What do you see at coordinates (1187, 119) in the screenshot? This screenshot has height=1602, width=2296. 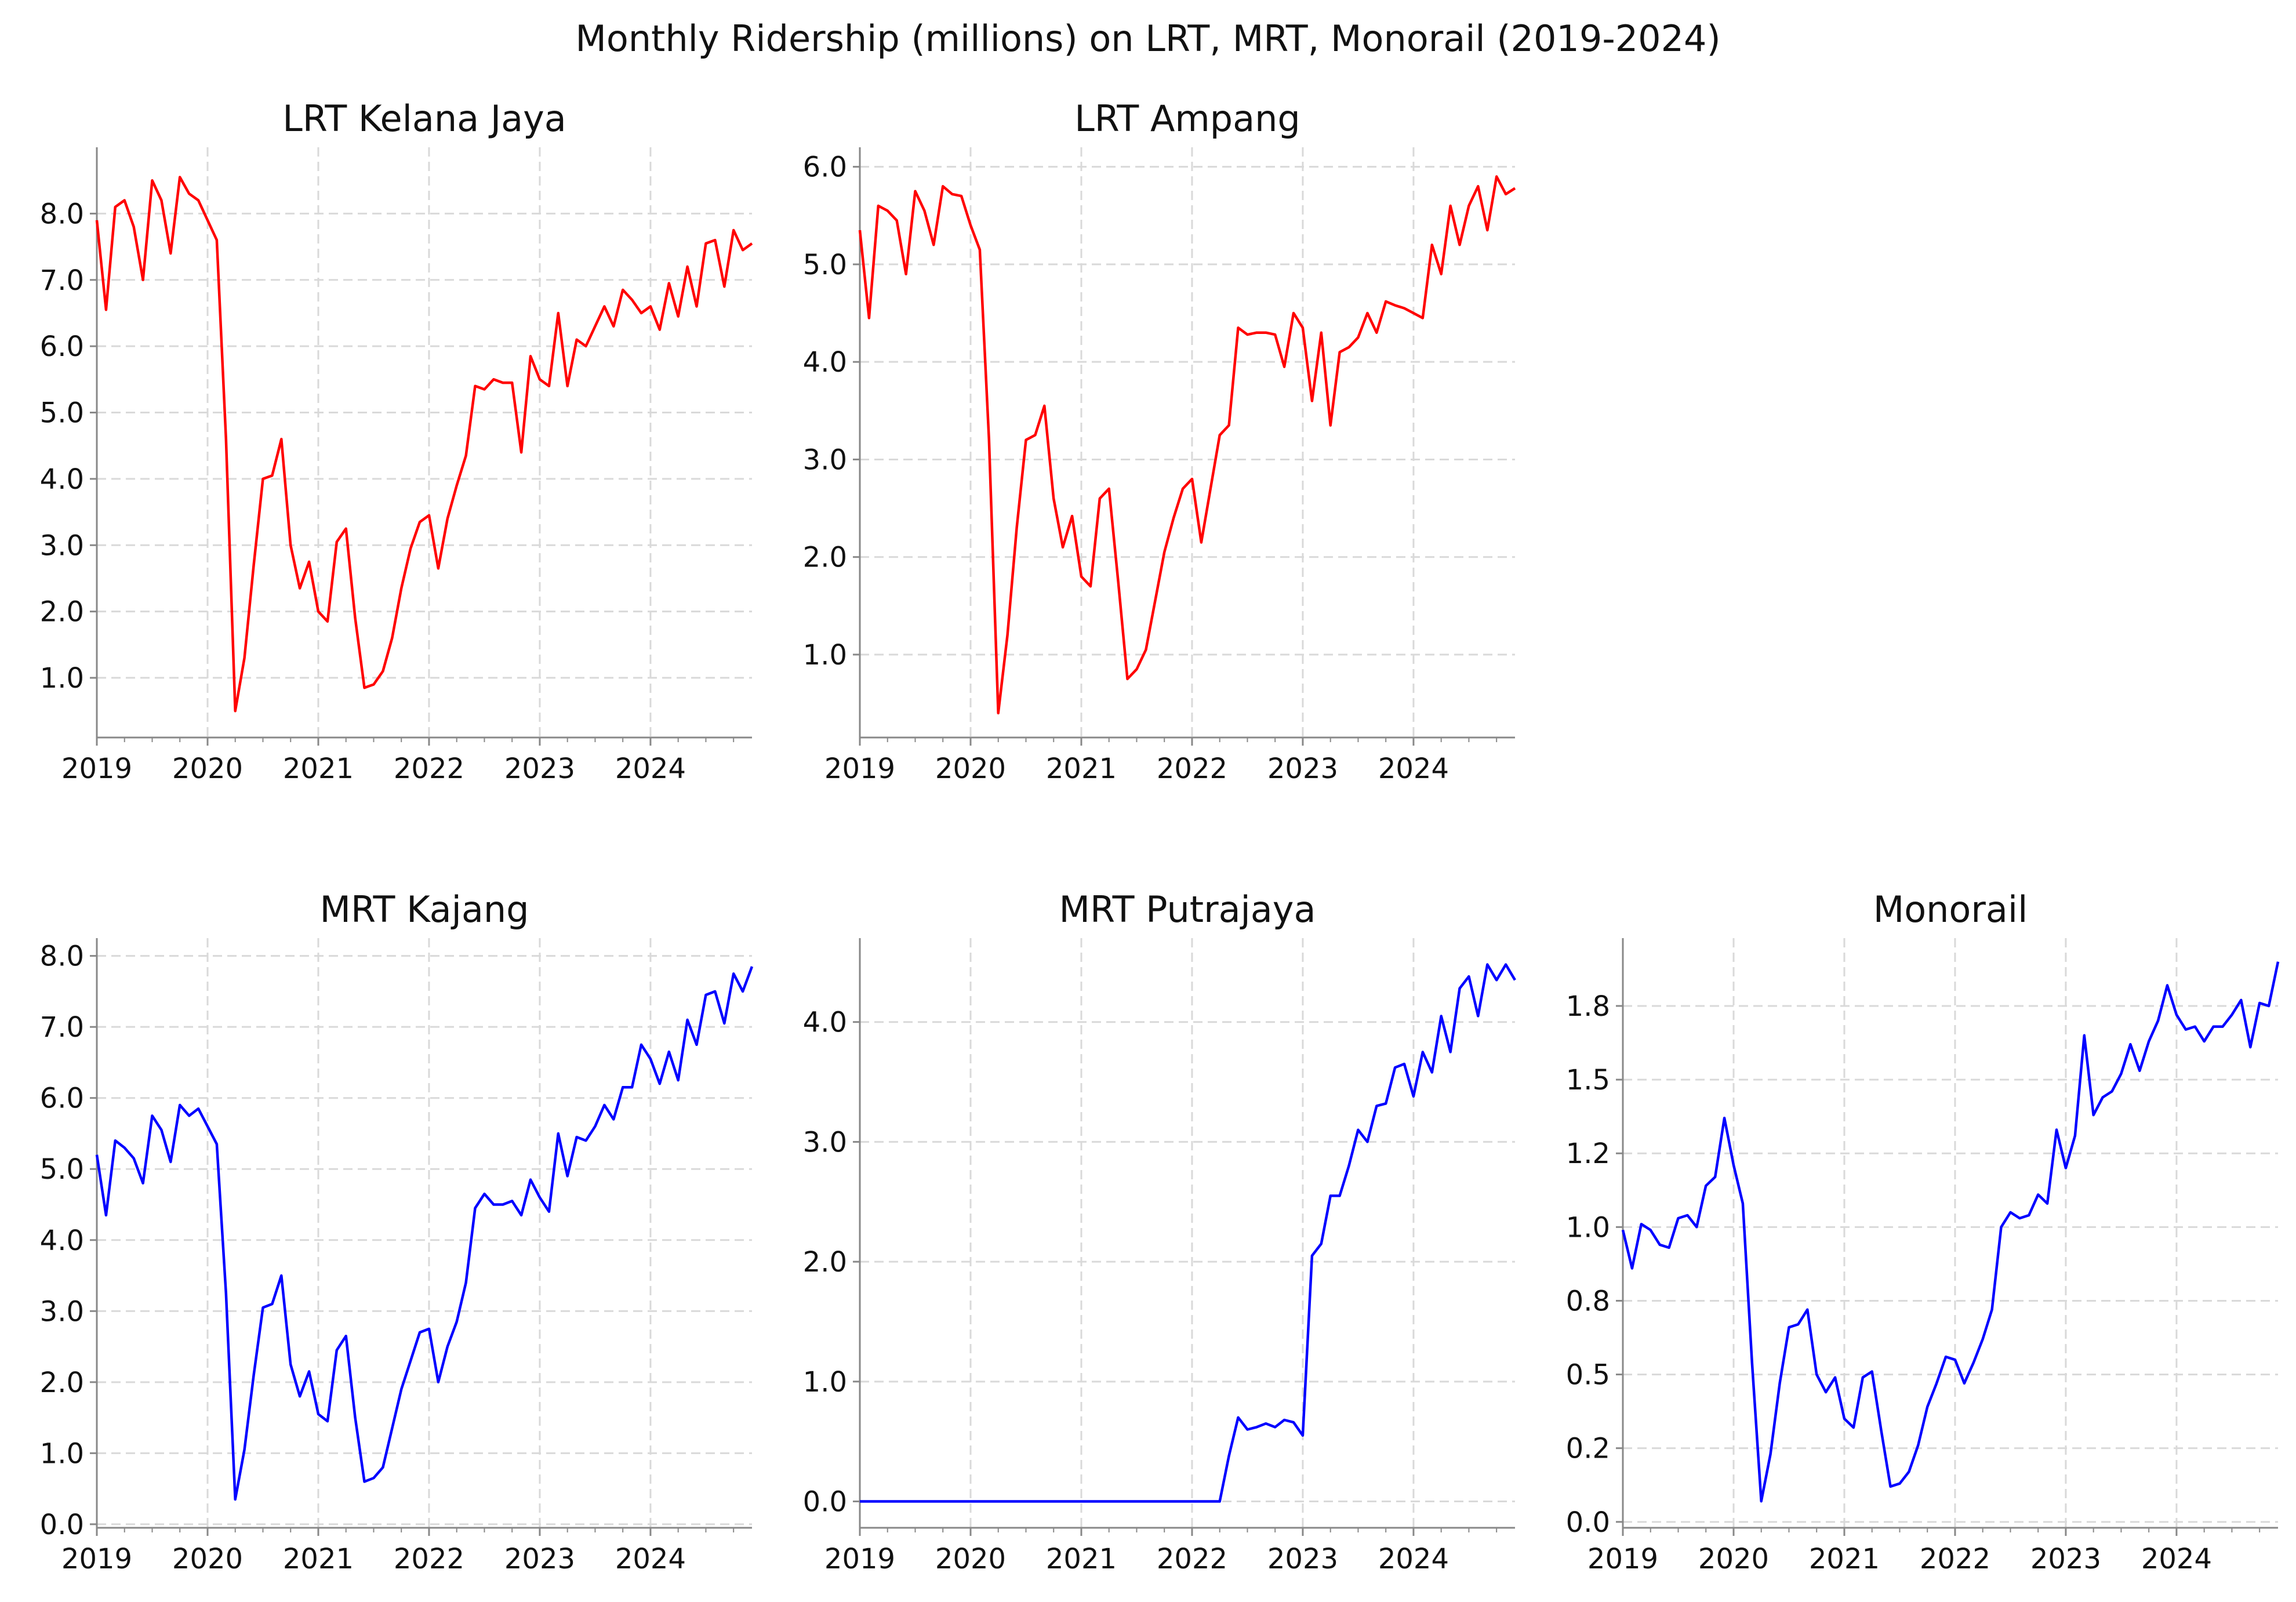 I see `subplot-title: LRT Ampang` at bounding box center [1187, 119].